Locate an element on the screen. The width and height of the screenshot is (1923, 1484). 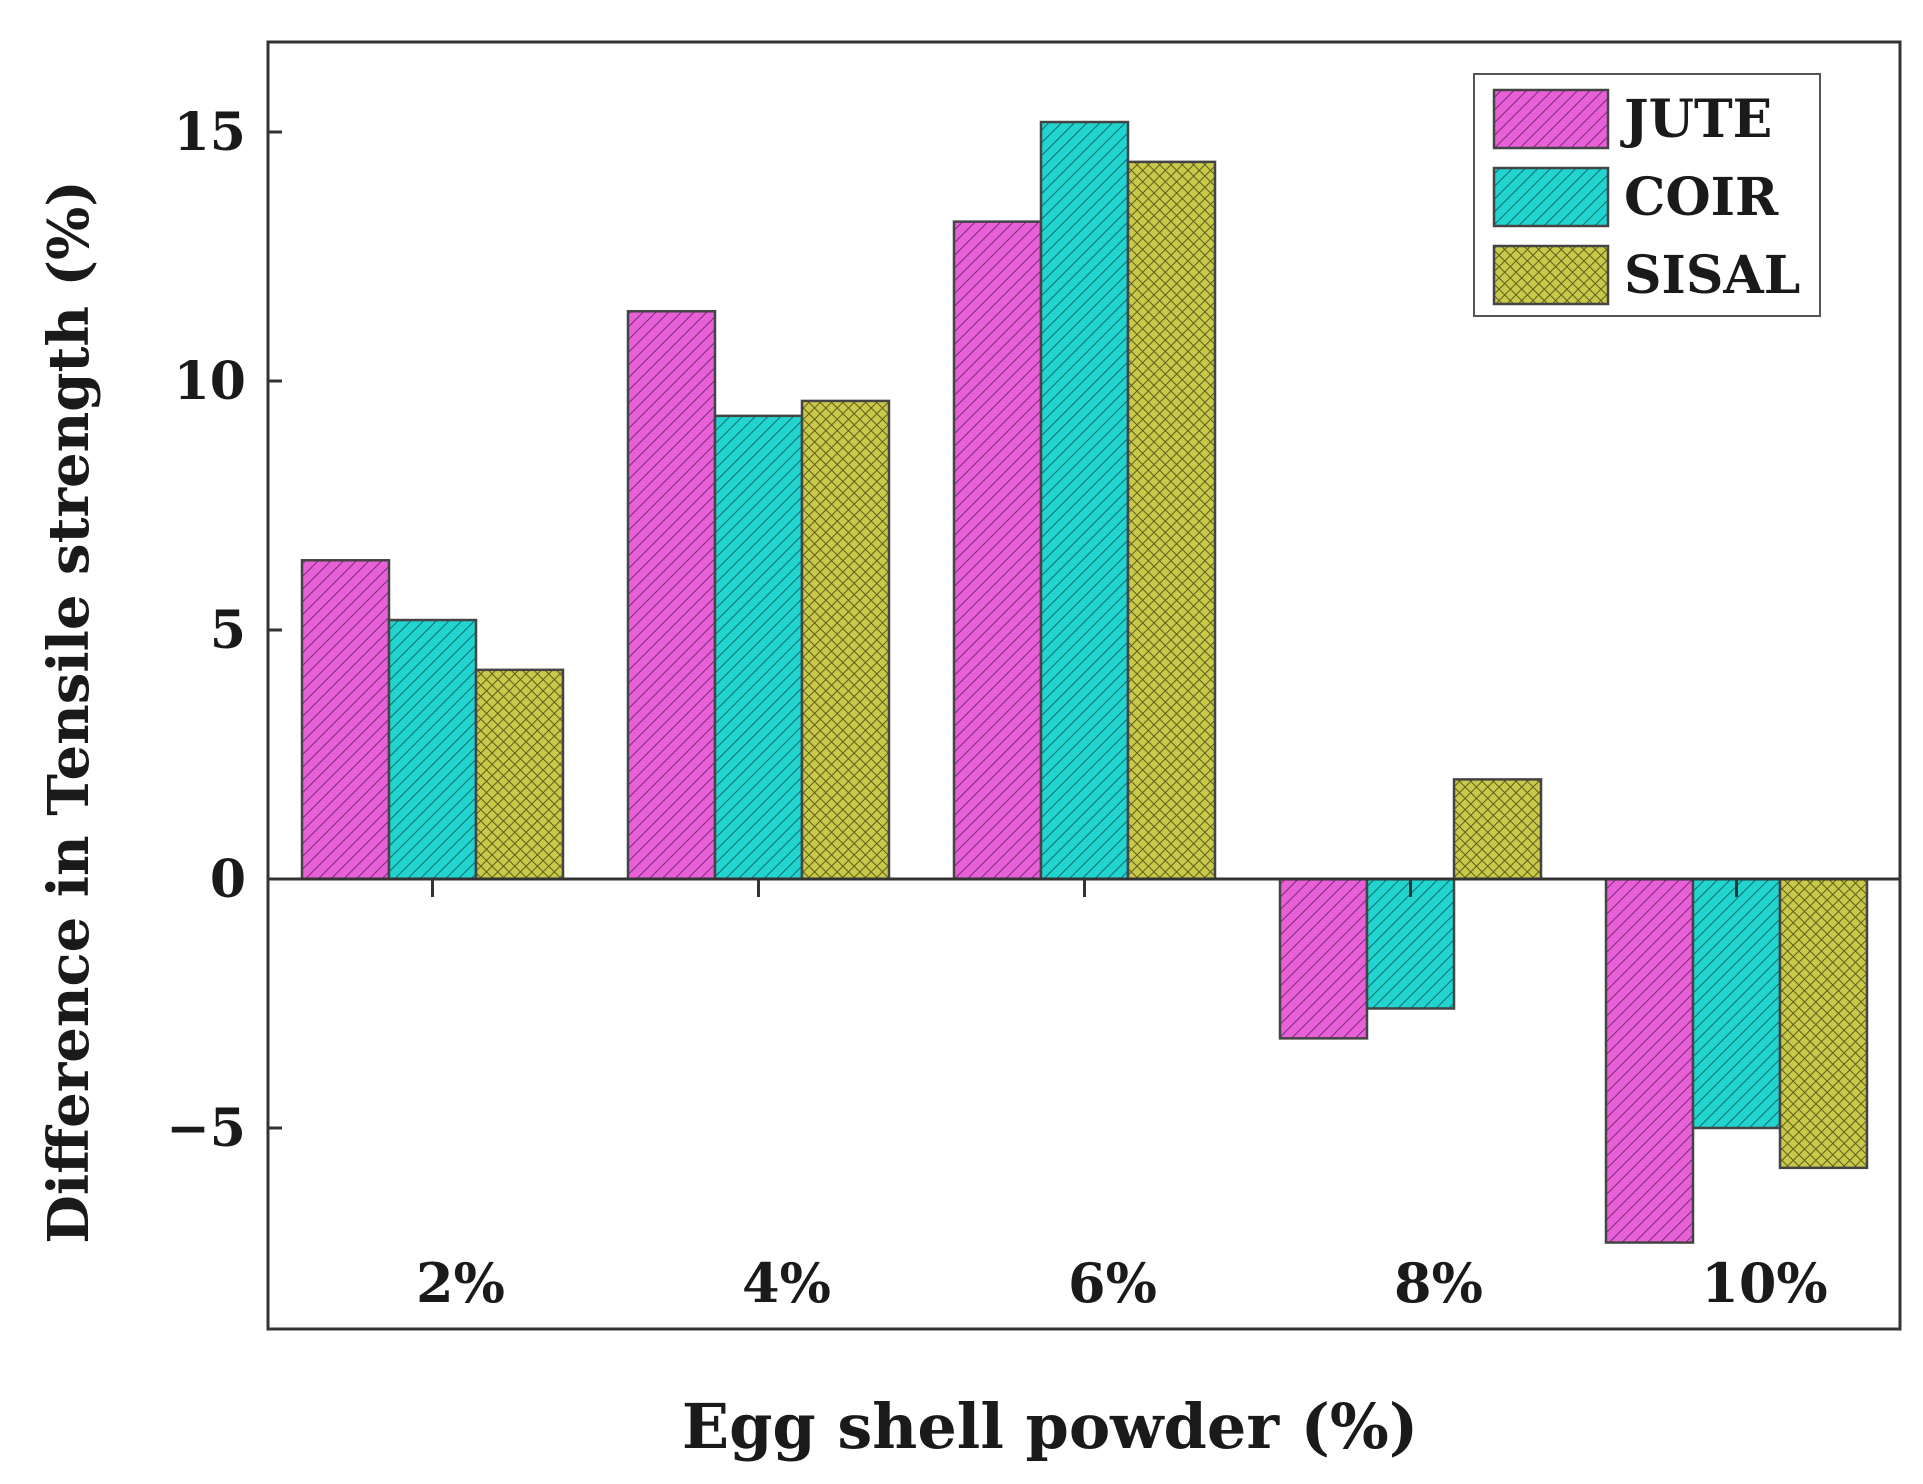
legend-swatch-coir is located at coordinates (1551, 197).